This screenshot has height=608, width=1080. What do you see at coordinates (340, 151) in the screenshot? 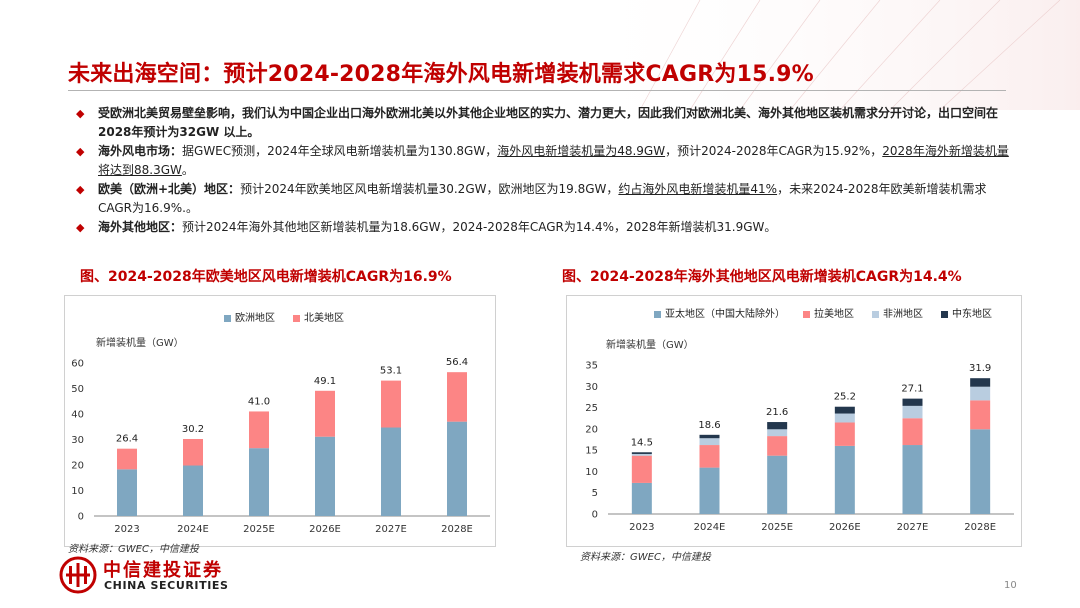
I see `bullet-text: 据GWEC预测，2024年全球风电新增装机量为130.8GW，` at bounding box center [340, 151].